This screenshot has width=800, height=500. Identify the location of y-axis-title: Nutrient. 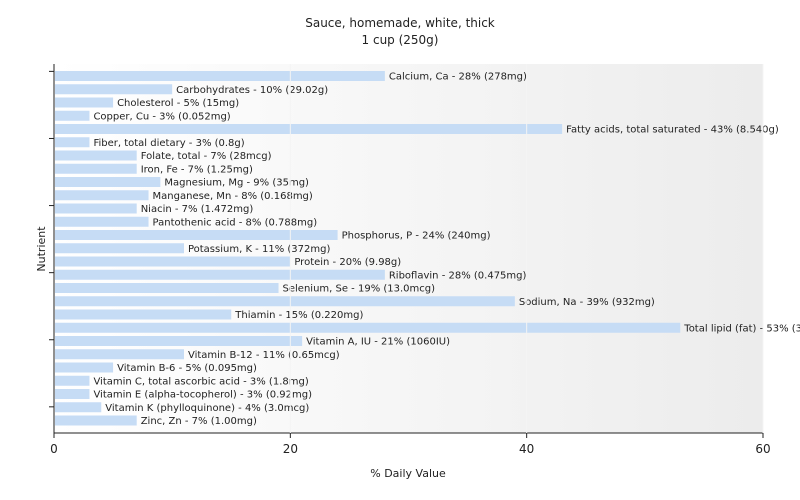
(41, 249).